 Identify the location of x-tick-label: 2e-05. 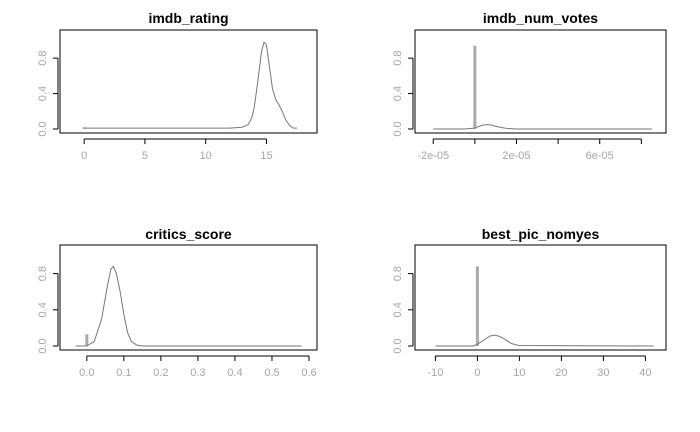
(516, 156).